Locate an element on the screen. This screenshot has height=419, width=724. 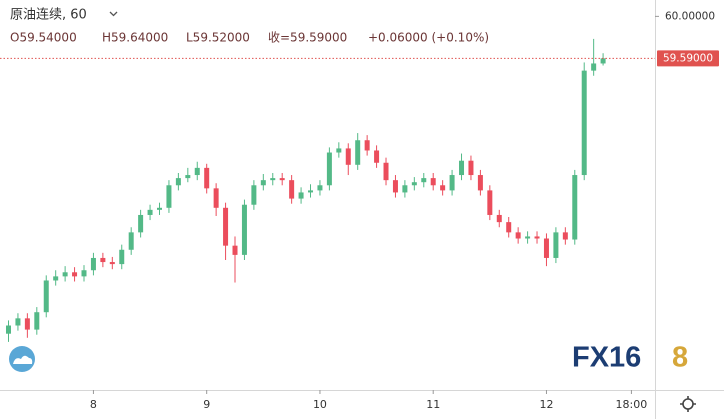
legend-value: O59.54000 is located at coordinates (43, 38).